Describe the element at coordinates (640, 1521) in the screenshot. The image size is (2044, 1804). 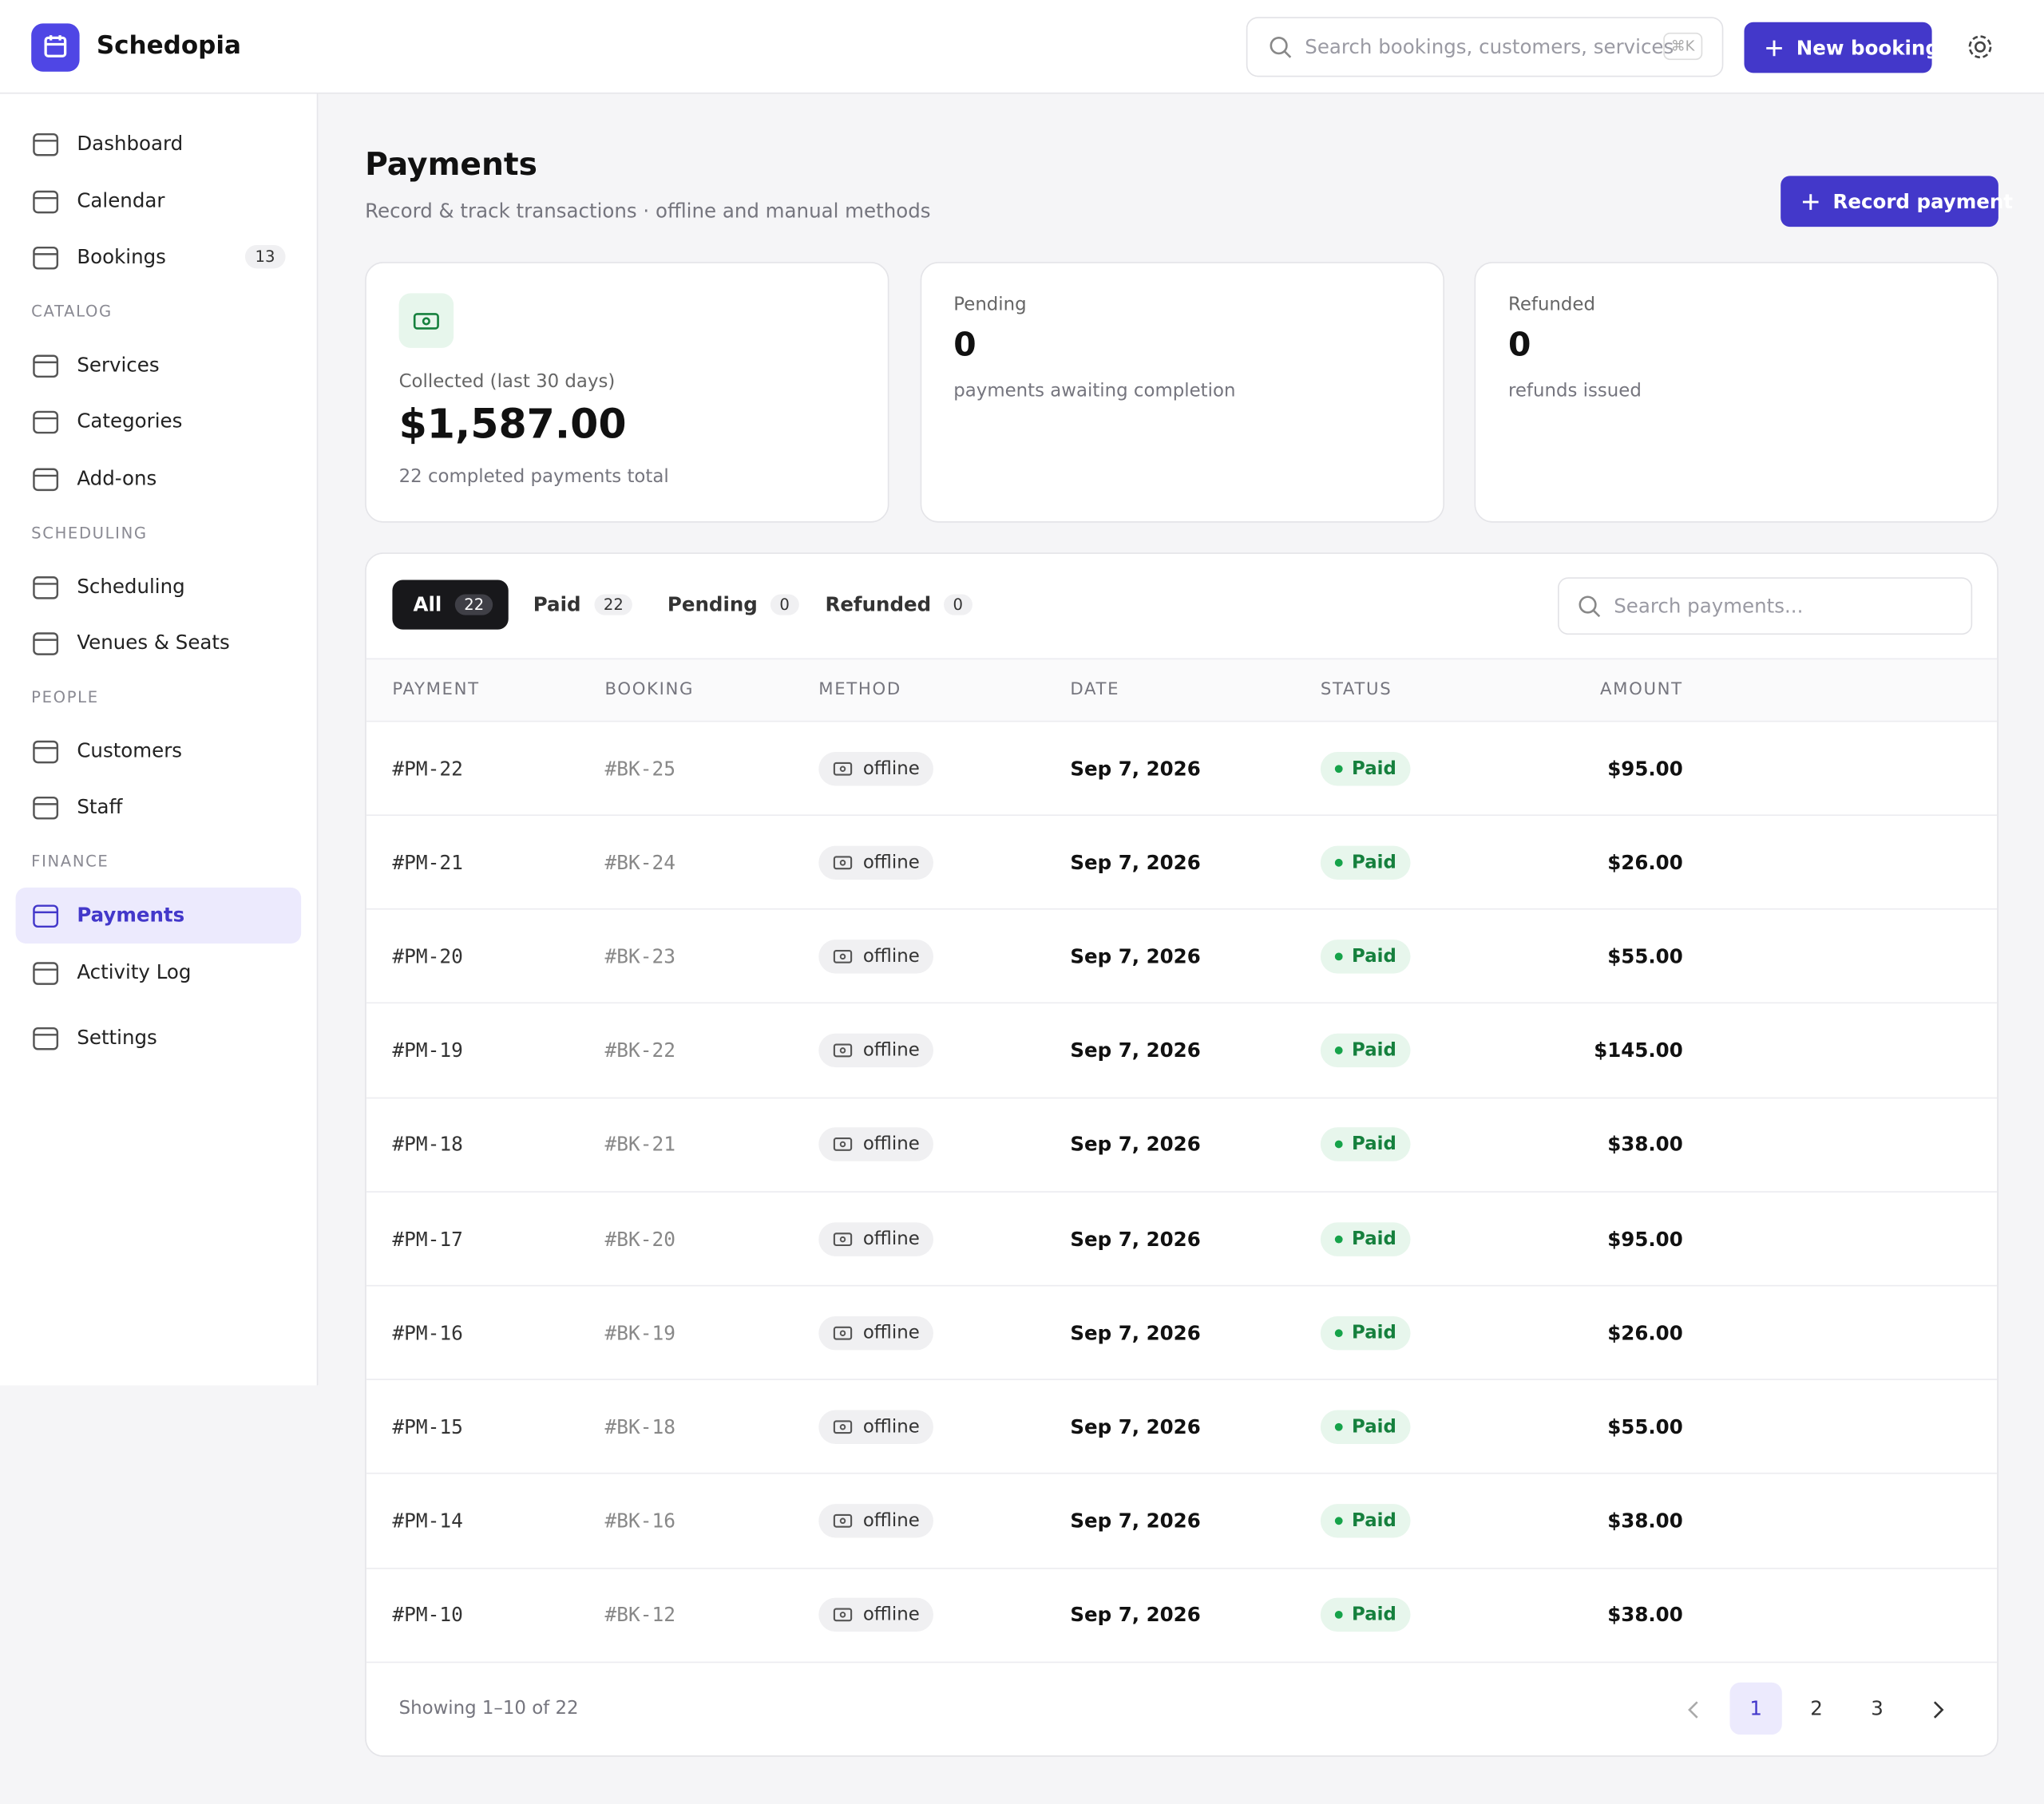
I see `booking-id: #BK-16` at that location.